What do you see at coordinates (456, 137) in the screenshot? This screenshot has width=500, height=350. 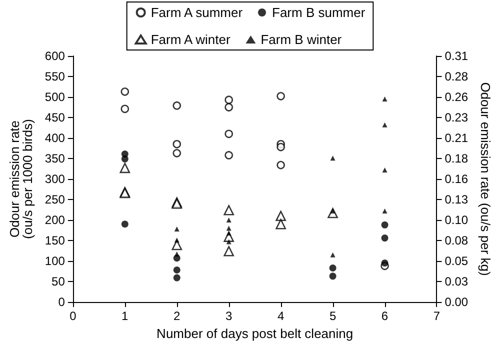 I see `y2-tick-label: 0.21` at bounding box center [456, 137].